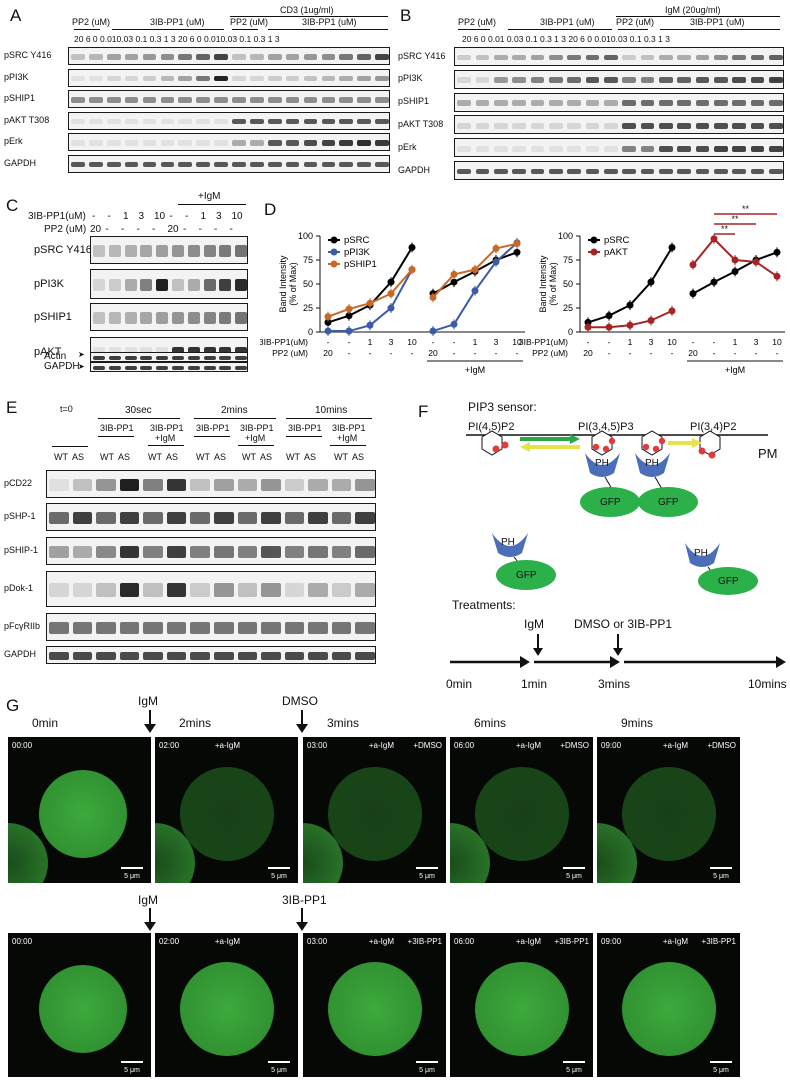  I want to click on e-blot-strip, so click(211, 484).